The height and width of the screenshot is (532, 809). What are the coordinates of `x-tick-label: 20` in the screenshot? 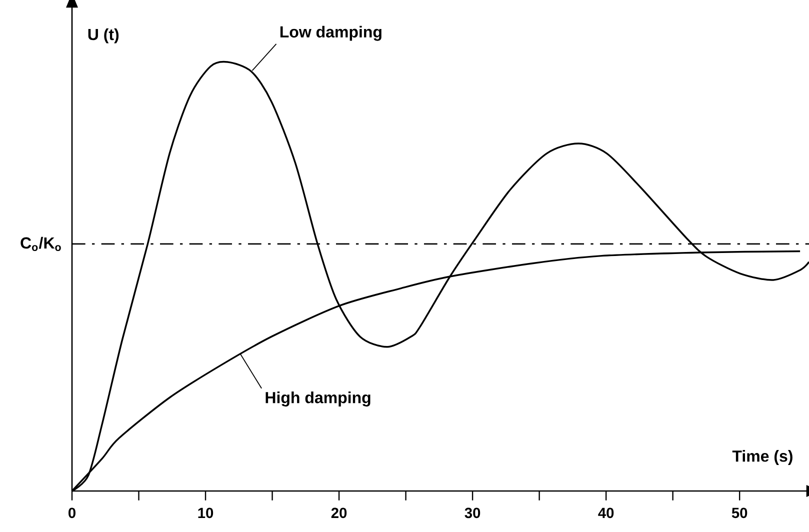 It's located at (339, 513).